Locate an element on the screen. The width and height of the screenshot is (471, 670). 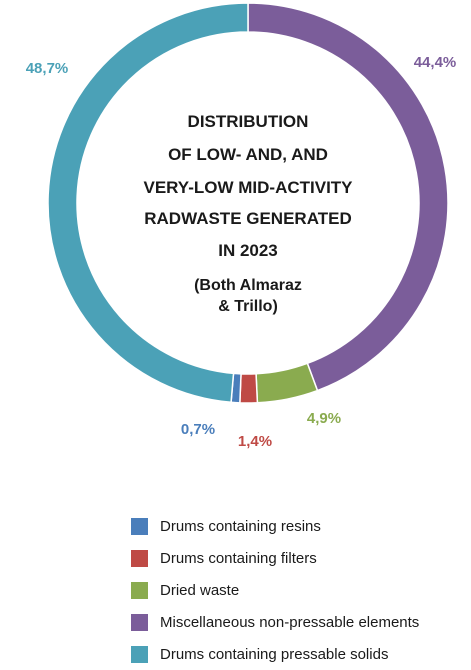
pct-label-dried-waste: 4,9% is located at coordinates (324, 418).